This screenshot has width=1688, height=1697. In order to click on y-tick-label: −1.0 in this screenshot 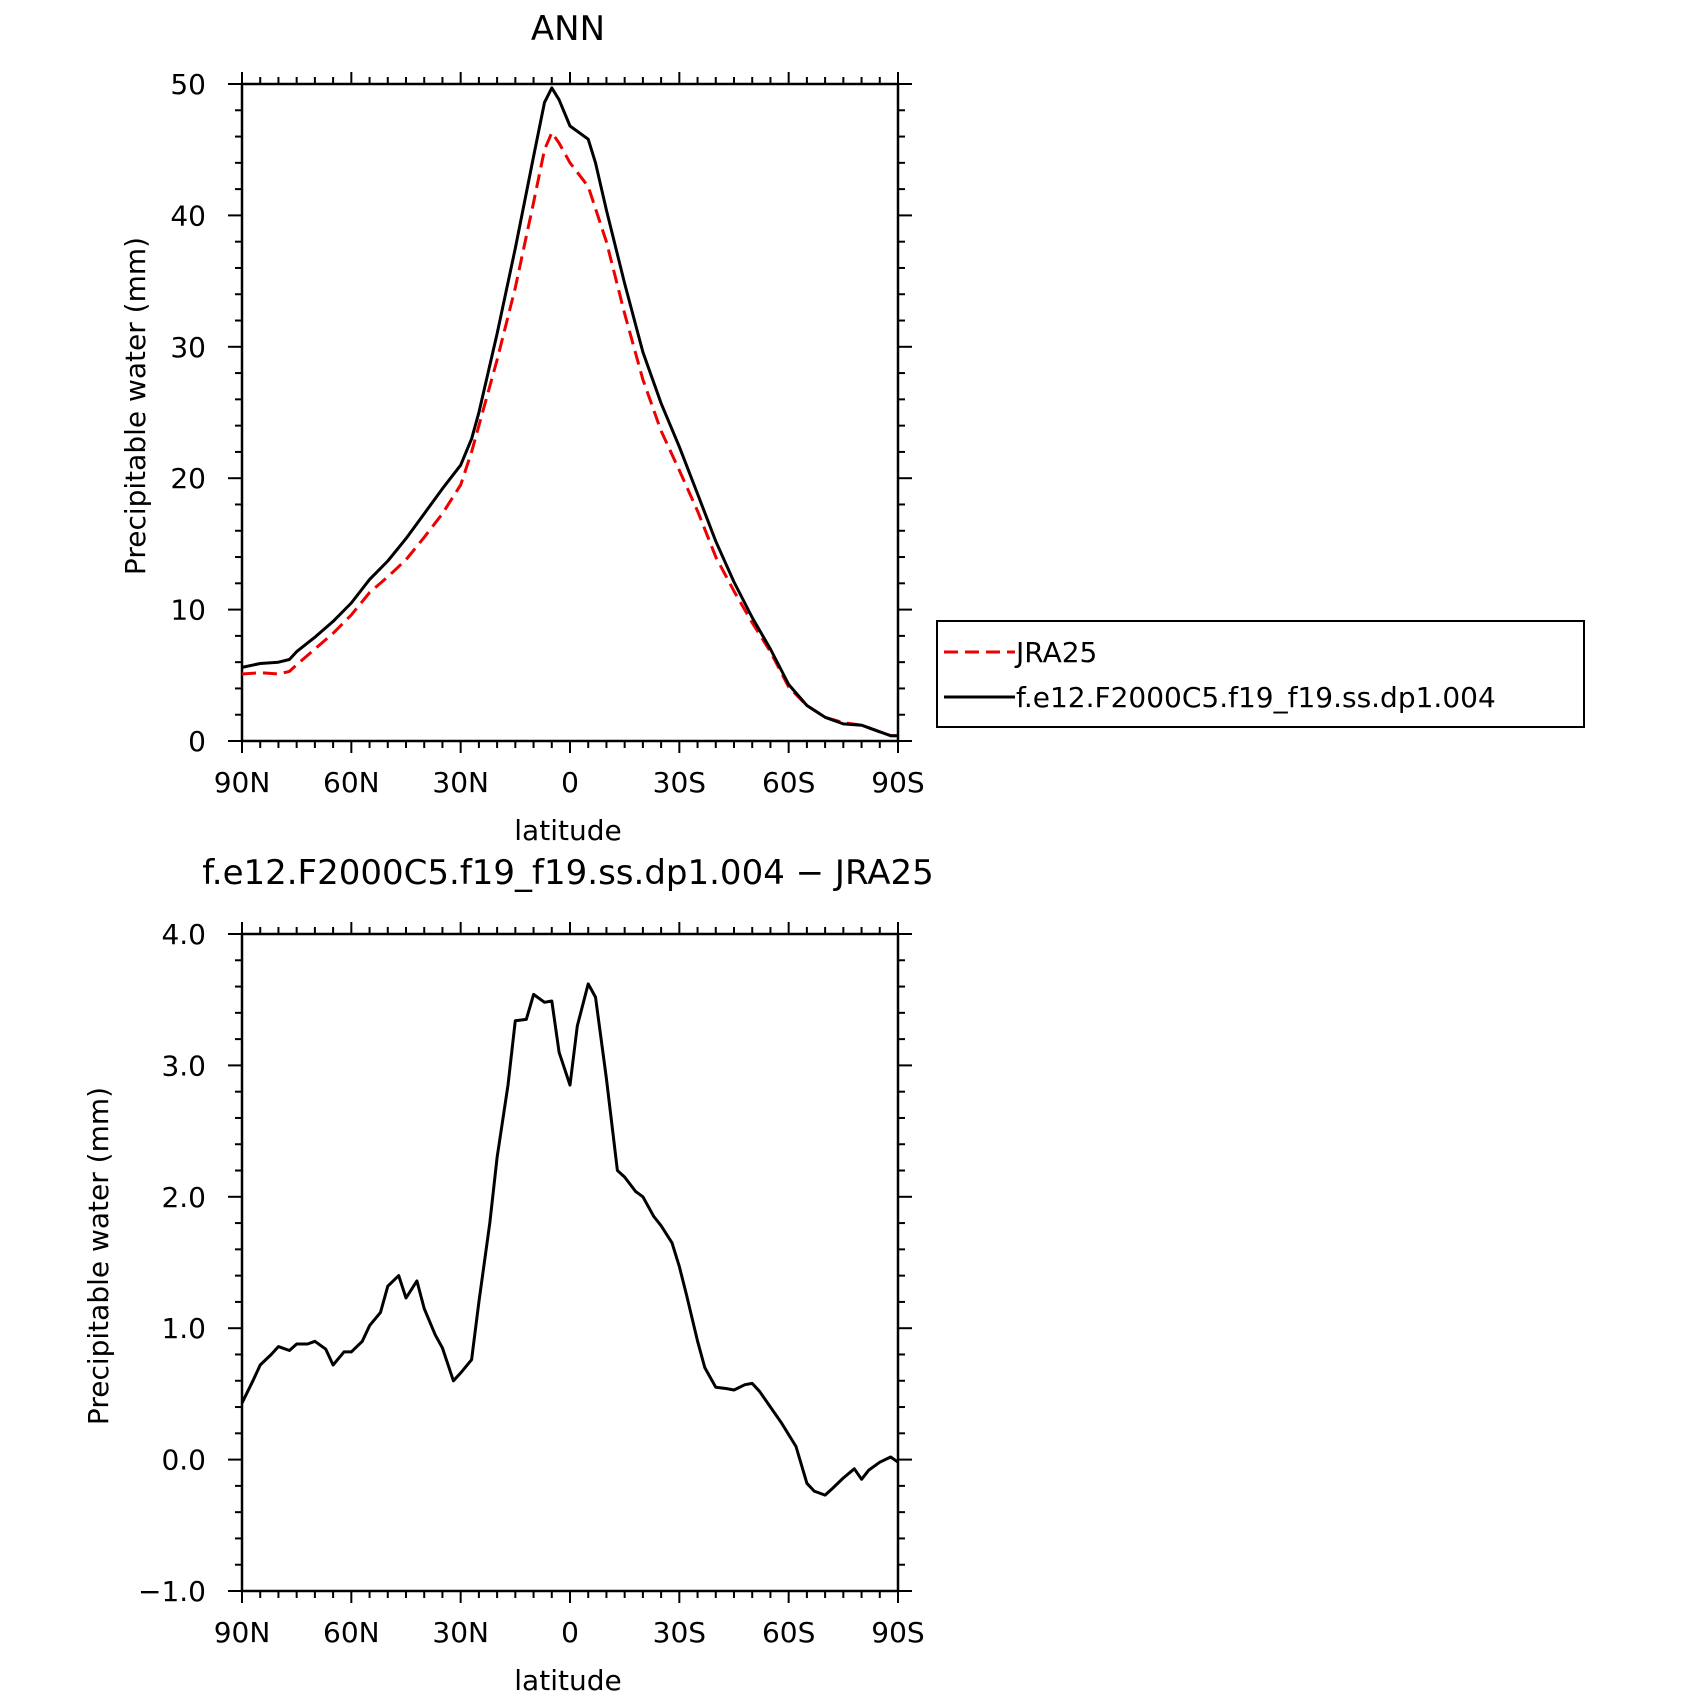, I will do `click(172, 1591)`.